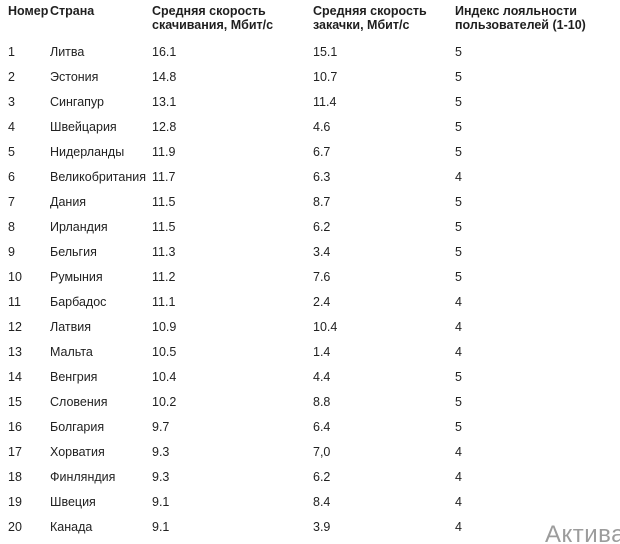  I want to click on download-speed: 14.8, so click(164, 77).